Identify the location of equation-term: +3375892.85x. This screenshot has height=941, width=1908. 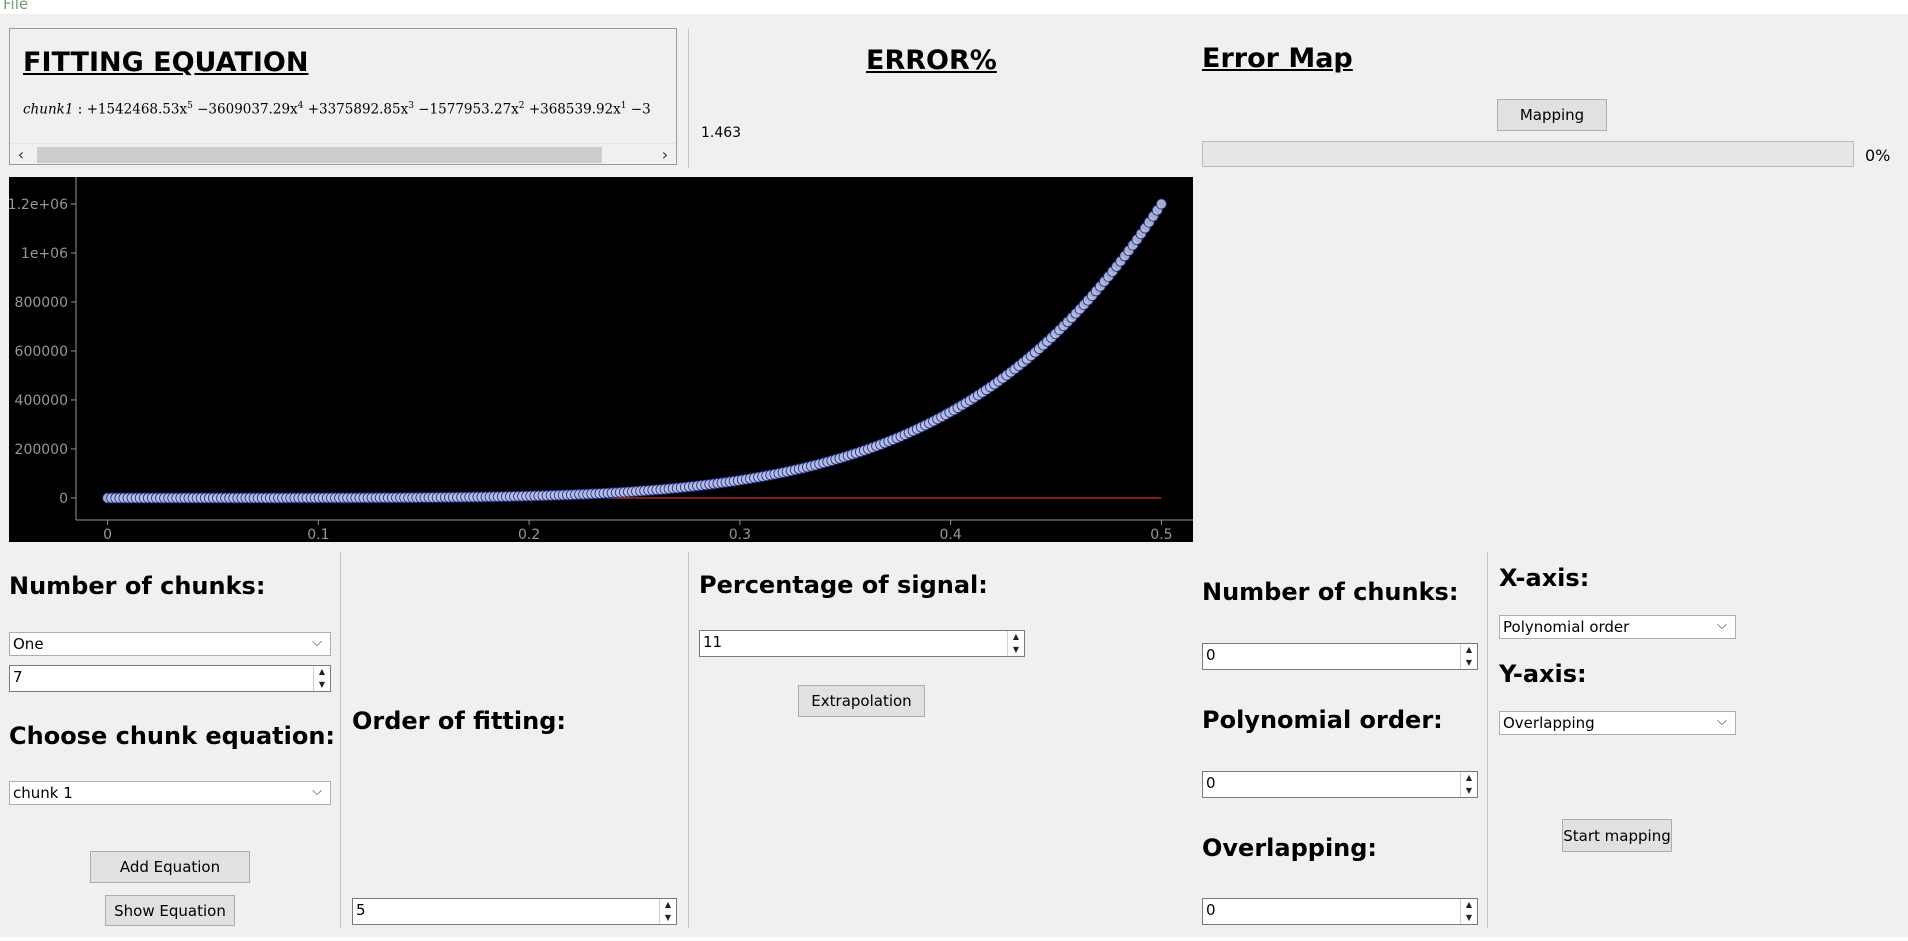
(358, 109).